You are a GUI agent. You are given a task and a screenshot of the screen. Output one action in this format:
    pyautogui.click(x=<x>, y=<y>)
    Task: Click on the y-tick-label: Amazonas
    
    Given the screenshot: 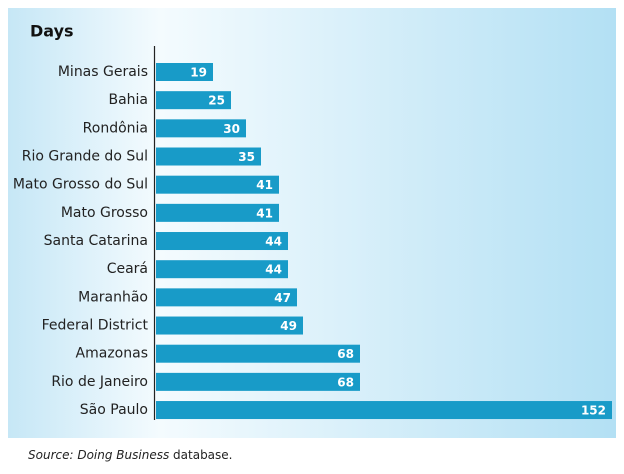 What is the action you would take?
    pyautogui.click(x=112, y=354)
    